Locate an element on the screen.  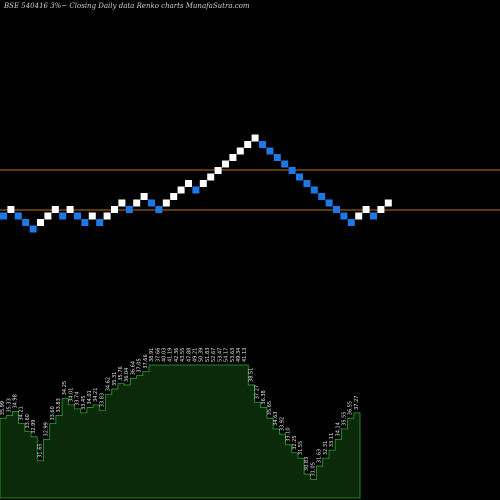
value-label: 34.63 is located at coordinates (276, 419).